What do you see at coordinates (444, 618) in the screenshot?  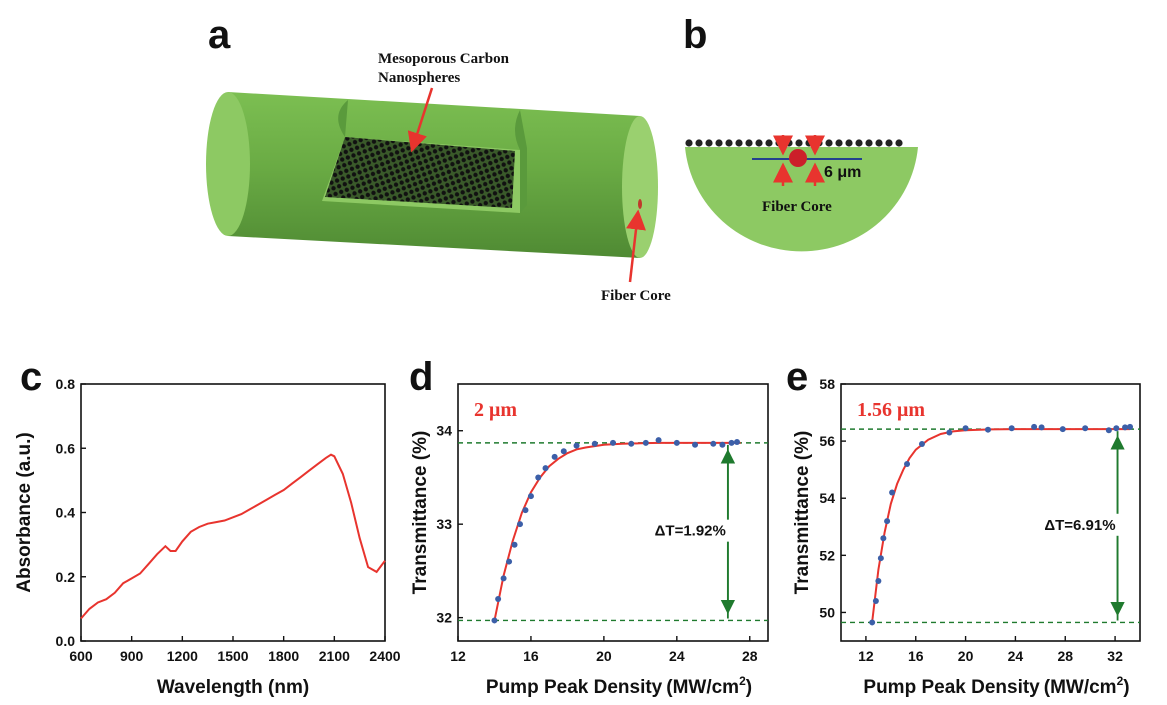 I see `y-tick-label: 32` at bounding box center [444, 618].